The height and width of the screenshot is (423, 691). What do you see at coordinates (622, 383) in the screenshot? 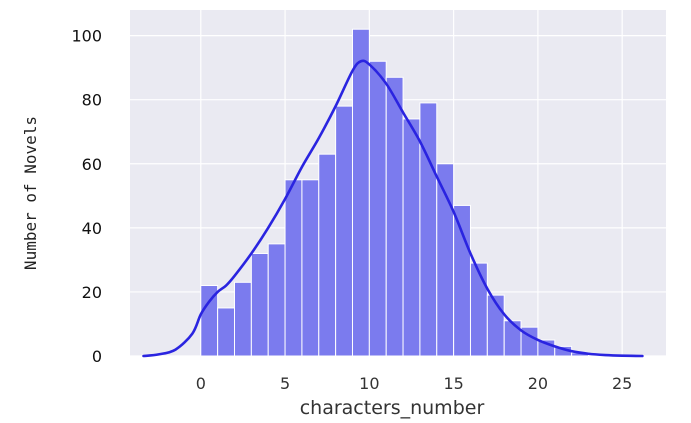
I see `x-tick-label: 25` at bounding box center [622, 383].